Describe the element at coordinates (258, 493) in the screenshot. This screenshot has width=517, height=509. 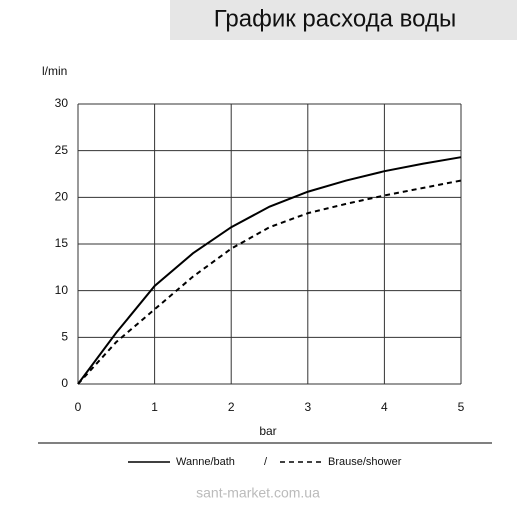
I see `watermark: sant-market.com.ua` at that location.